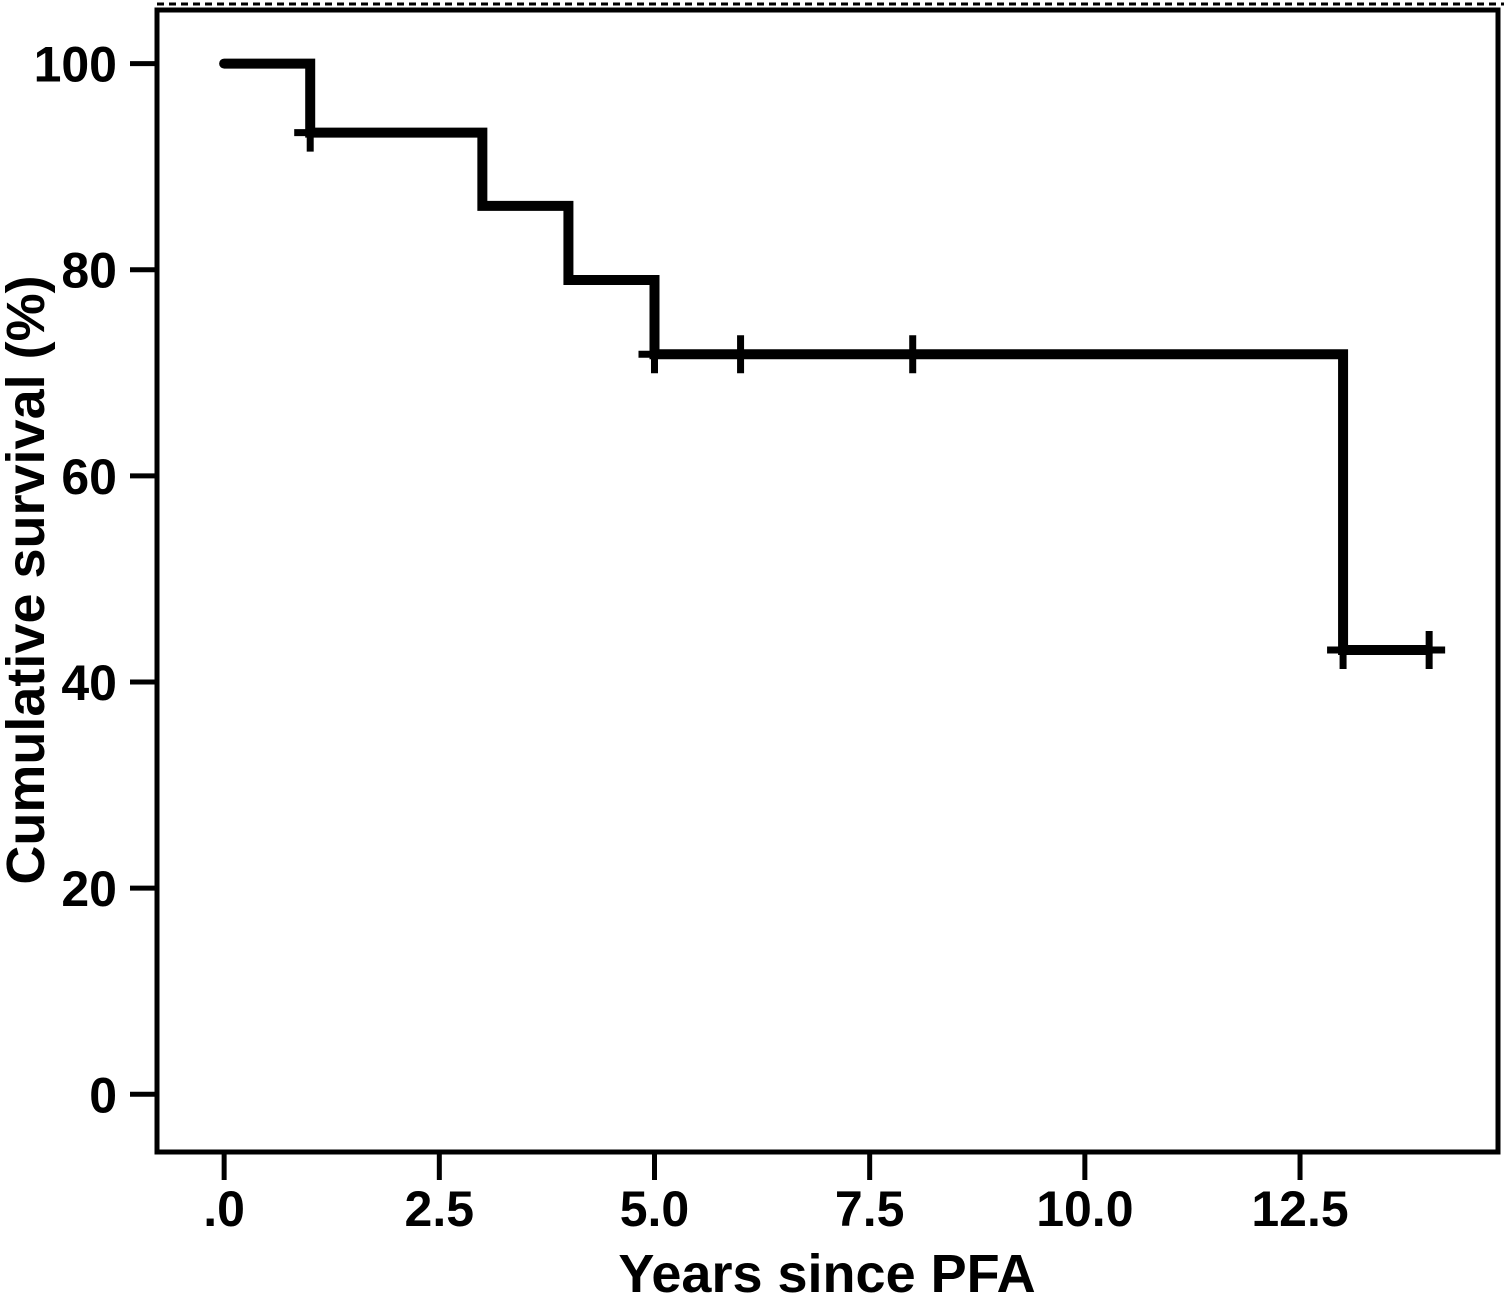 The height and width of the screenshot is (1298, 1508). What do you see at coordinates (89, 271) in the screenshot?
I see `y-tick-label: 80` at bounding box center [89, 271].